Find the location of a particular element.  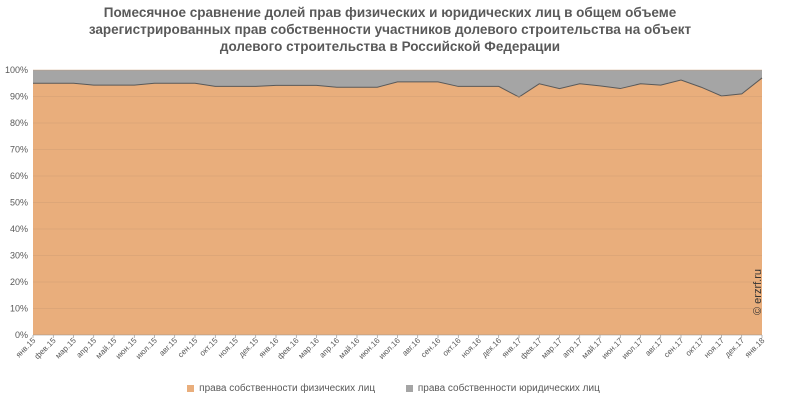

area-boundary-line is located at coordinates (398, 87).